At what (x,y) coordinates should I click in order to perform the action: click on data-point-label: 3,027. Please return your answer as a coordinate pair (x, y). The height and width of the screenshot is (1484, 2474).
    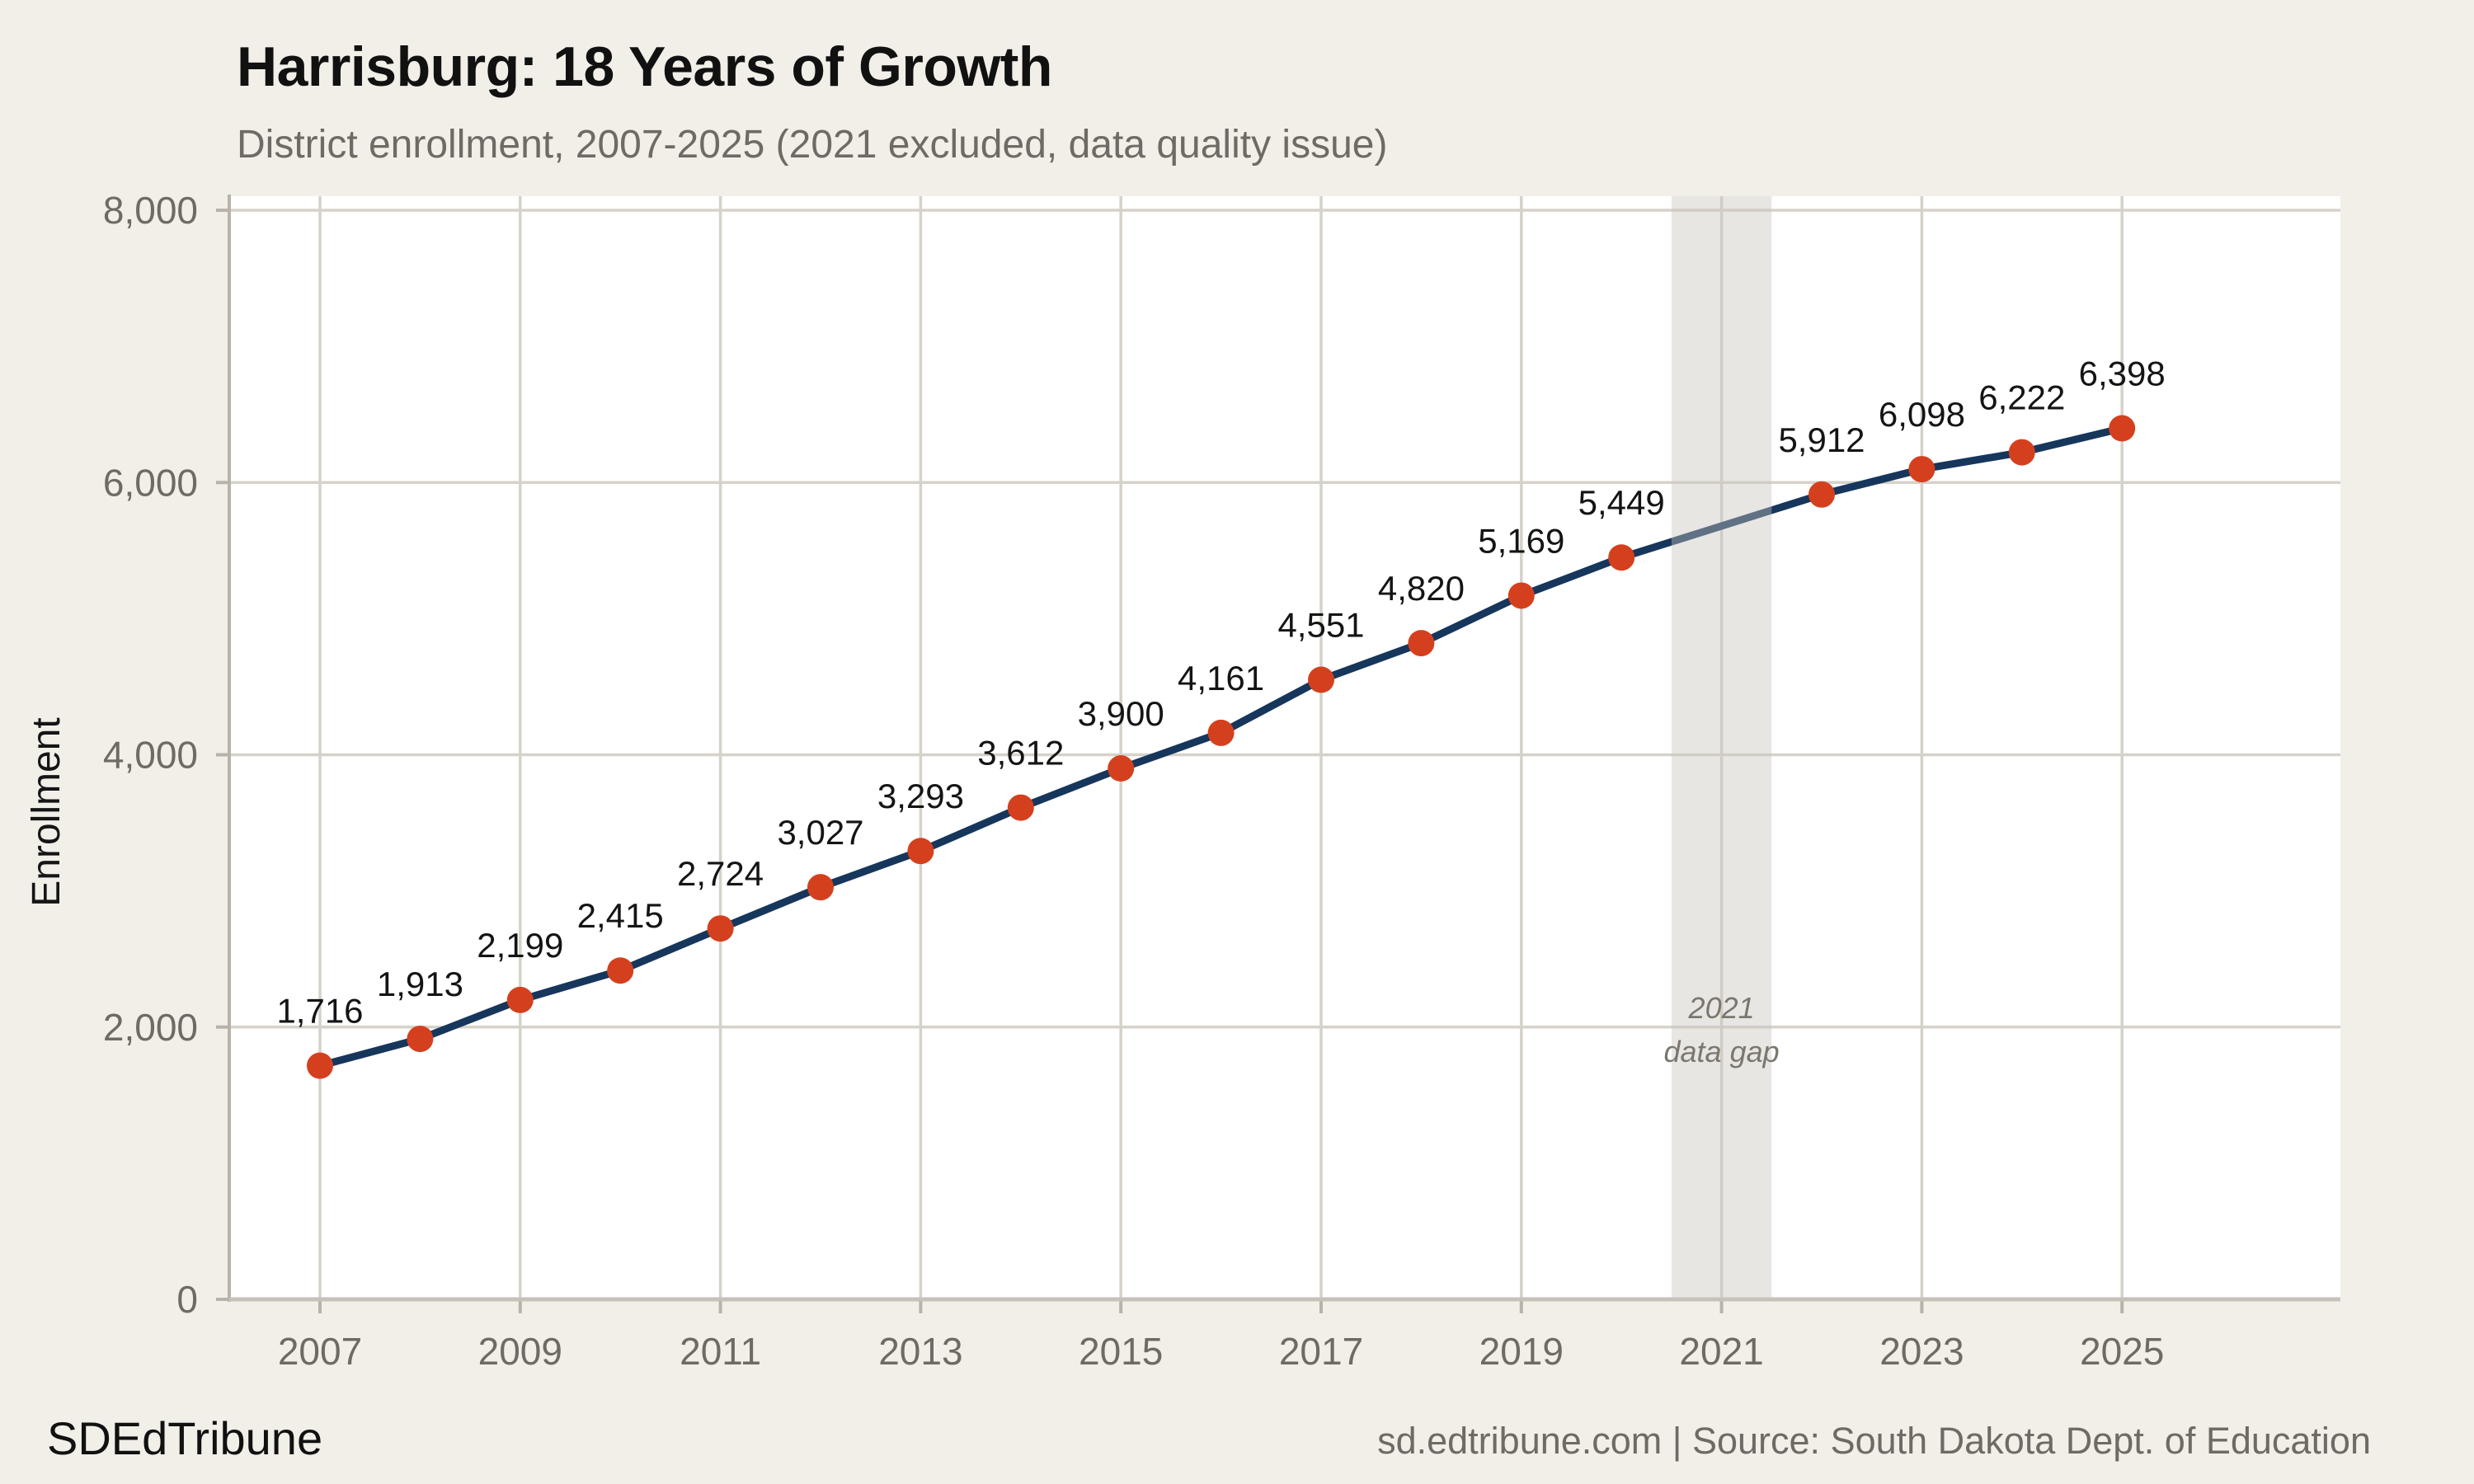
    Looking at the image, I should click on (820, 832).